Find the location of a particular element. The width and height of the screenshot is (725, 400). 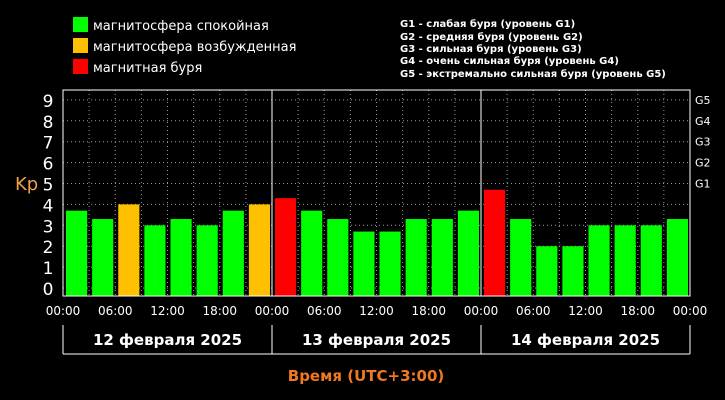

g-level-ticks: G1 G2 G3 G4 G5 is located at coordinates (703, 142).